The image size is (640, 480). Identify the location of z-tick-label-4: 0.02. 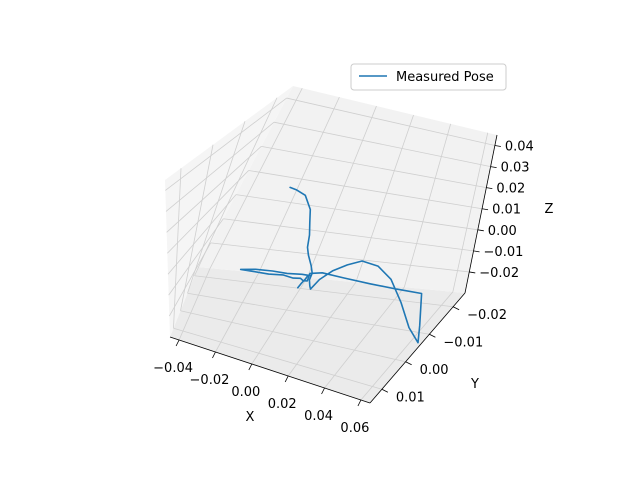
(510, 189).